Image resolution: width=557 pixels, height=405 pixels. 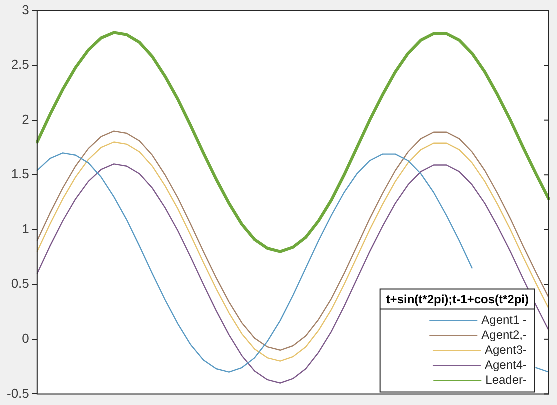 What do you see at coordinates (506, 350) in the screenshot?
I see `legend-label: Agent3-` at bounding box center [506, 350].